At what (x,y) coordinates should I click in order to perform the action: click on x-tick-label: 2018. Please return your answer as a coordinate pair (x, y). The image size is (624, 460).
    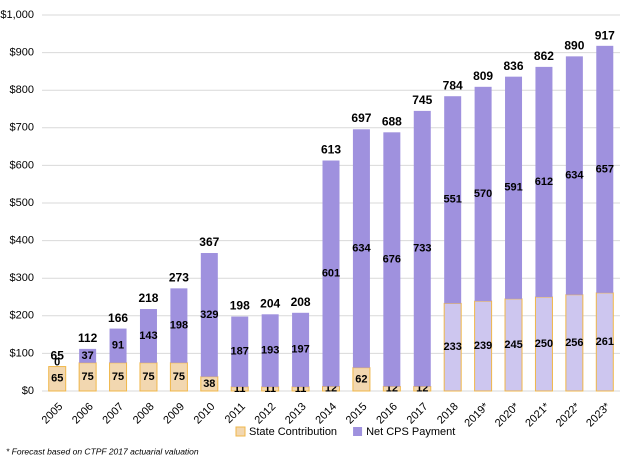
    Looking at the image, I should click on (448, 414).